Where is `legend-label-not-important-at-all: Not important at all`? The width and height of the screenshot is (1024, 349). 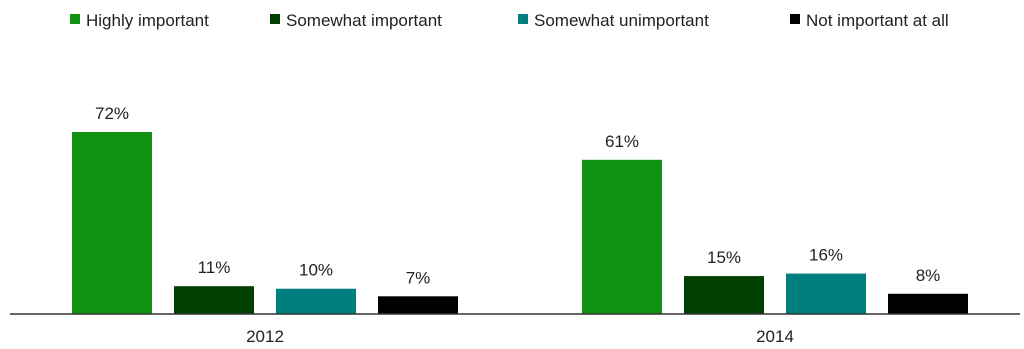 legend-label-not-important-at-all: Not important at all is located at coordinates (877, 20).